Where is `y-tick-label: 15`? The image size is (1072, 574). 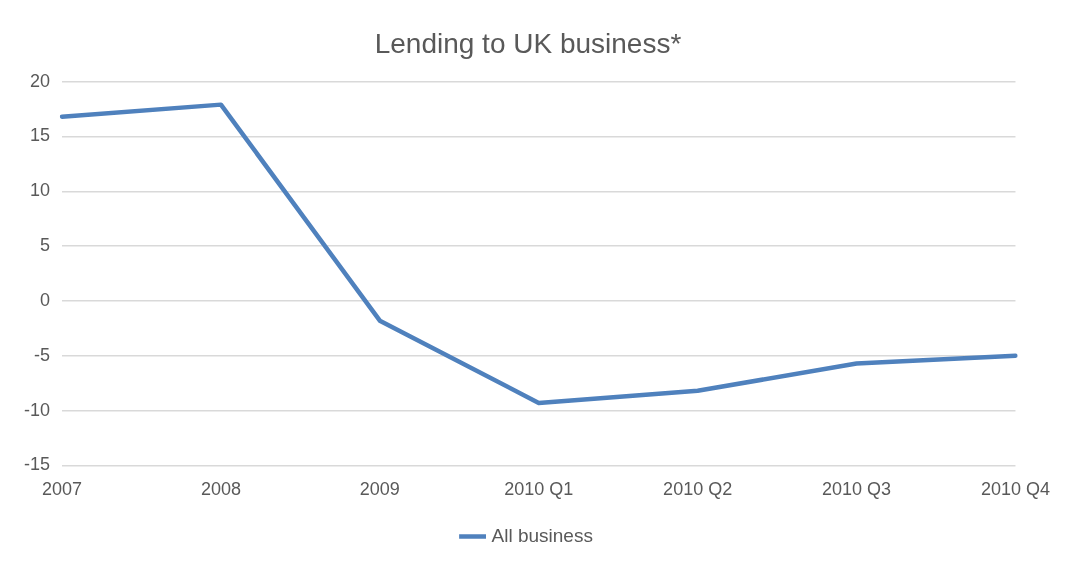 y-tick-label: 15 is located at coordinates (40, 135).